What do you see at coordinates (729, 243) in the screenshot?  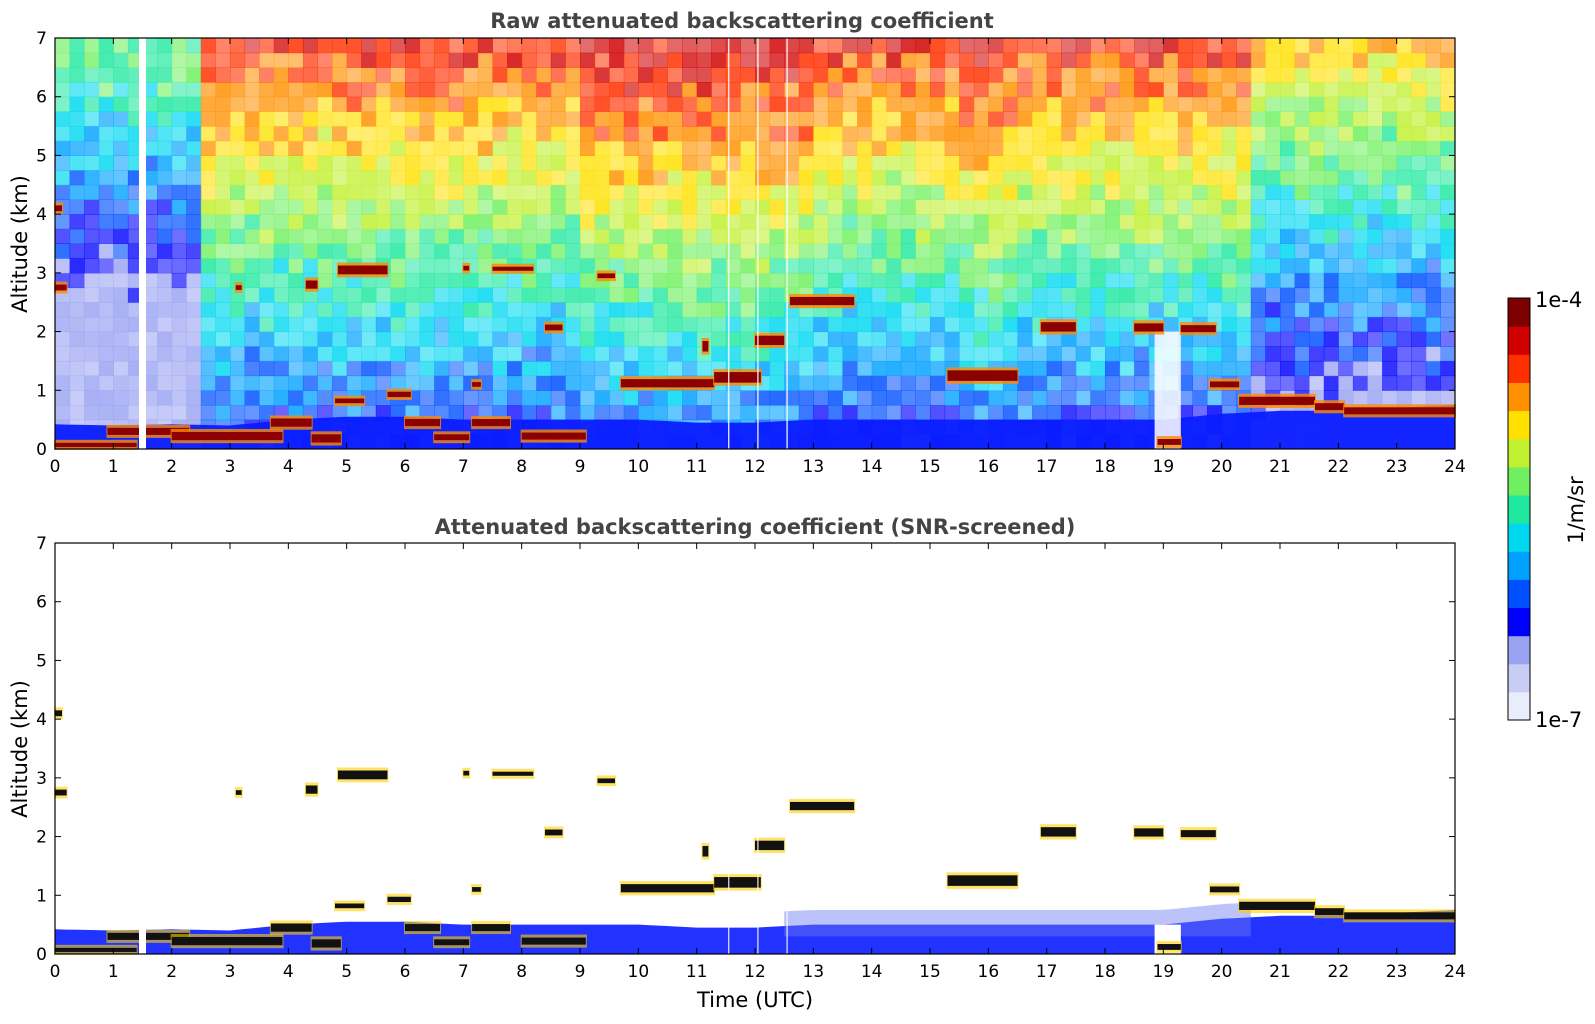 I see `data-gap-line` at bounding box center [729, 243].